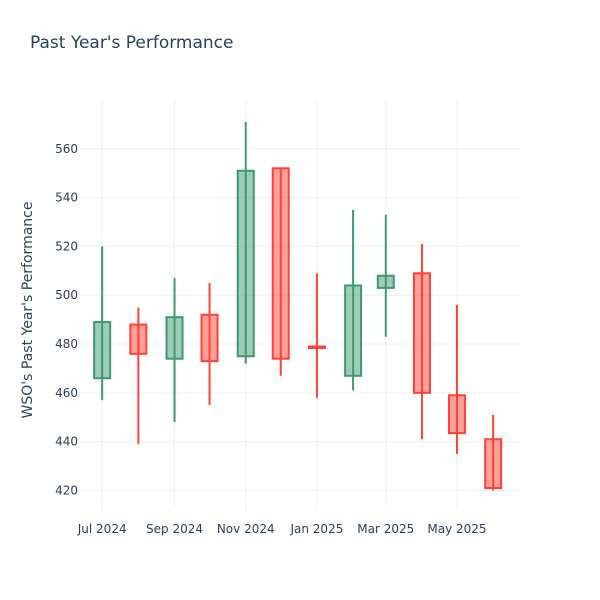 This screenshot has width=600, height=600. What do you see at coordinates (132, 43) in the screenshot?
I see `chart-title: Past Year's Performance` at bounding box center [132, 43].